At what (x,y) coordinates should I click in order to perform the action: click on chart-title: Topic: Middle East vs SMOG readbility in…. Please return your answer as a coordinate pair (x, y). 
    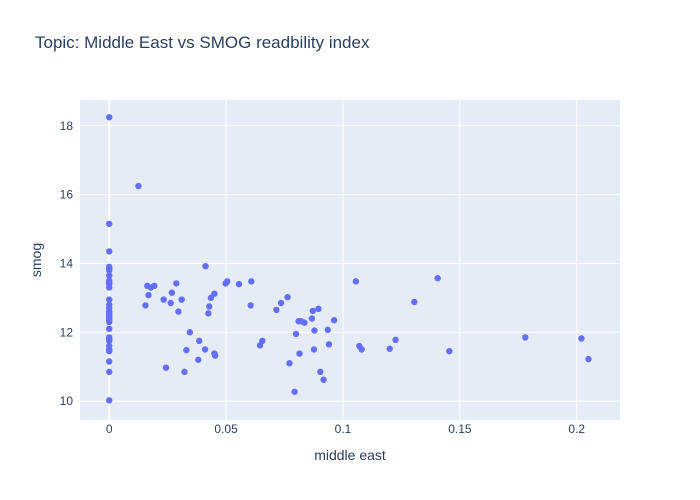
    Looking at the image, I should click on (202, 42).